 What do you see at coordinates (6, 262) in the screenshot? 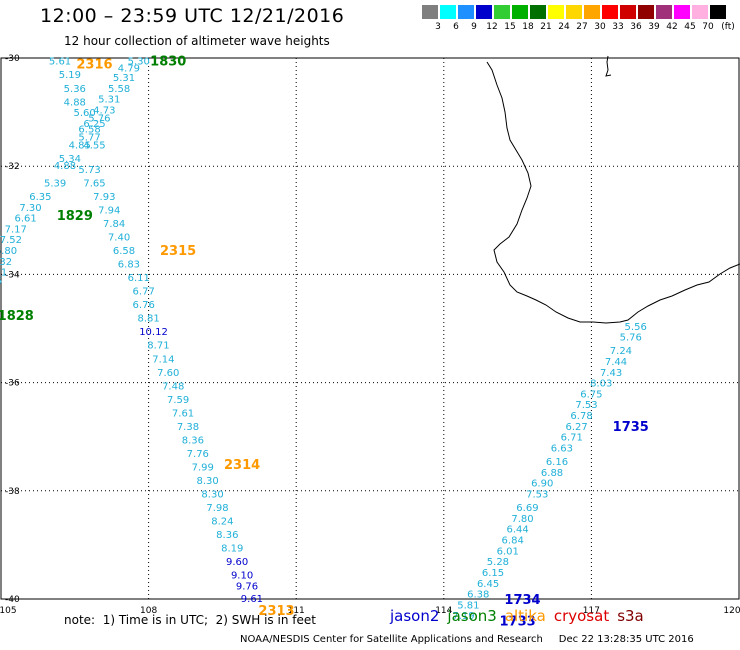
I see `swh-value: 7.32` at bounding box center [6, 262].